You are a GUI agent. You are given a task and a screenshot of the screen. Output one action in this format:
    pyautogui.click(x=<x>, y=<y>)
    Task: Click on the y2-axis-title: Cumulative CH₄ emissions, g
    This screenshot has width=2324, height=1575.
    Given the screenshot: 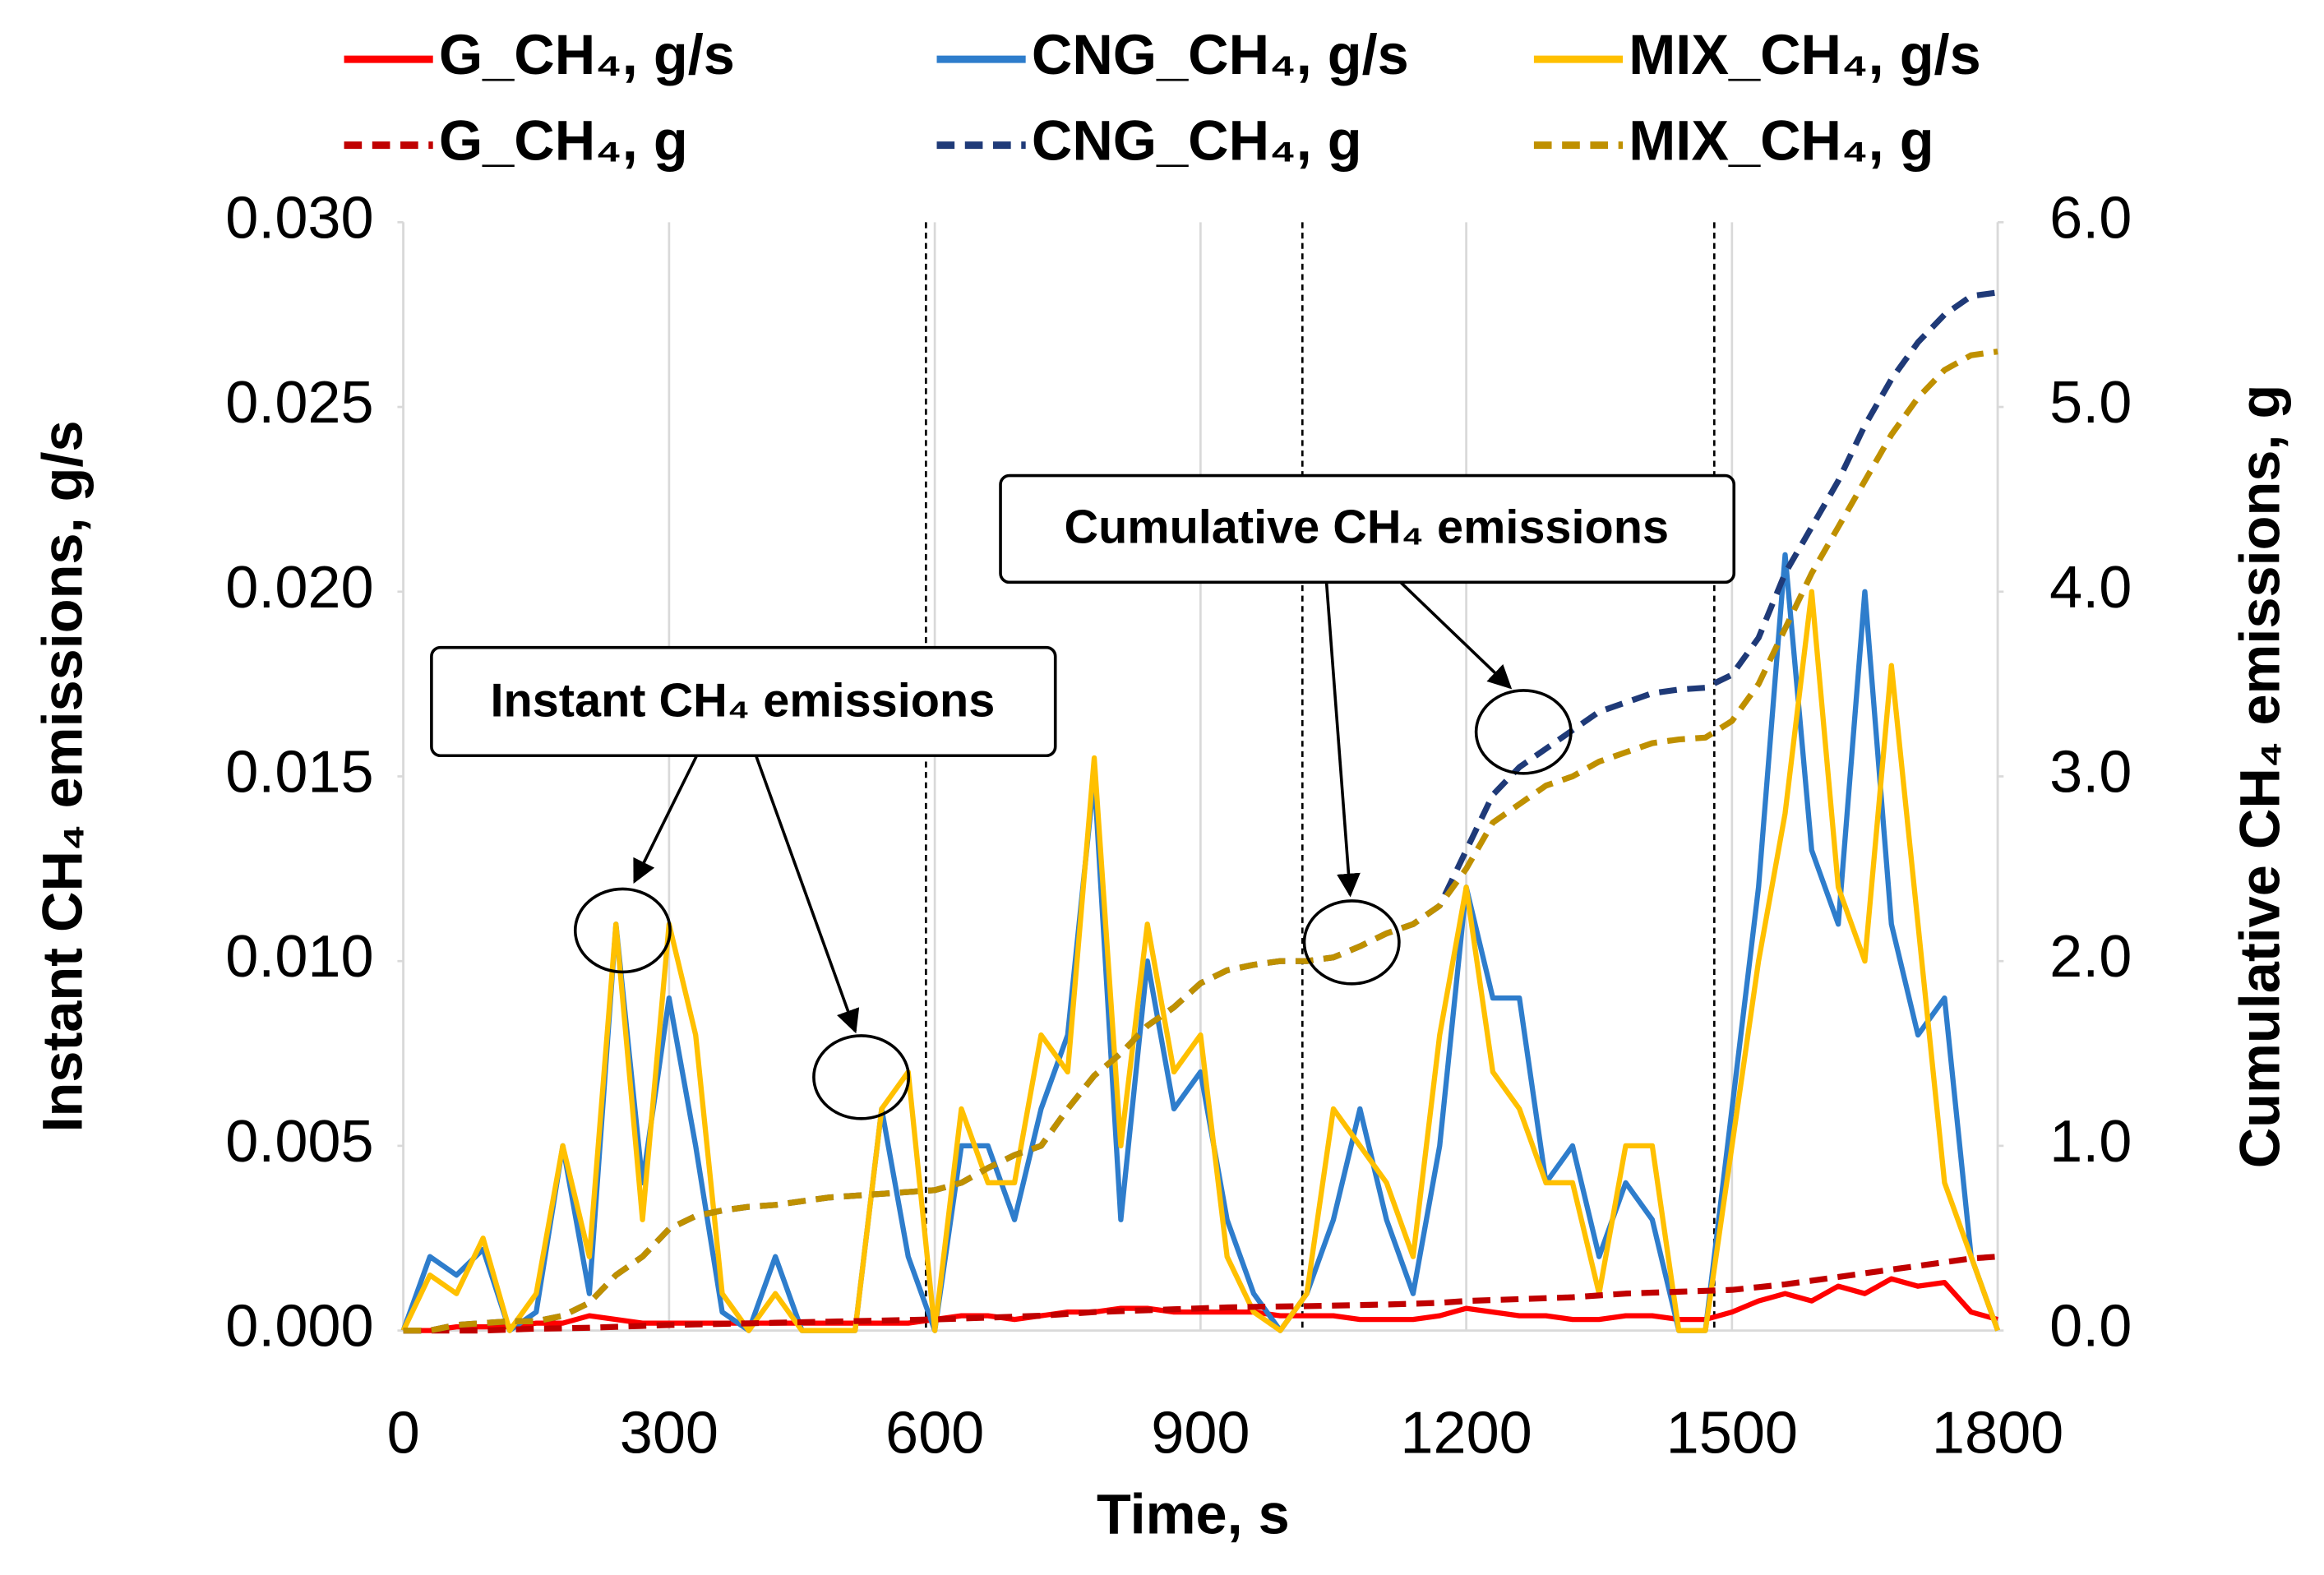 What is the action you would take?
    pyautogui.click(x=2260, y=777)
    